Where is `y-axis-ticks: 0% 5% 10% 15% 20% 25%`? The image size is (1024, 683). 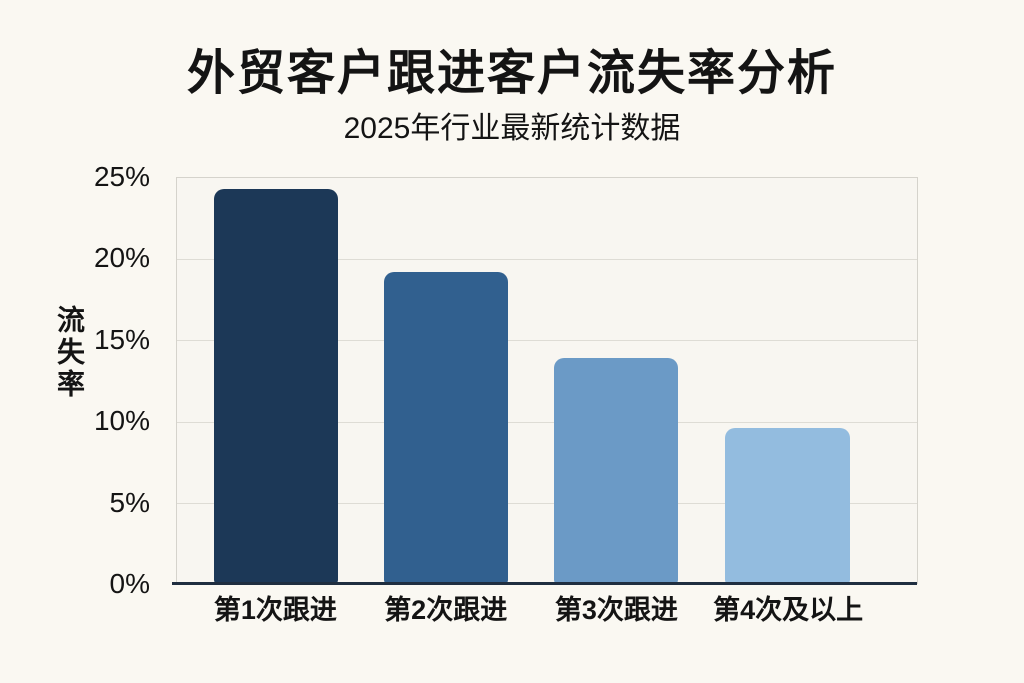 y-axis-ticks: 0% 5% 10% 15% 20% 25% is located at coordinates (101, 380).